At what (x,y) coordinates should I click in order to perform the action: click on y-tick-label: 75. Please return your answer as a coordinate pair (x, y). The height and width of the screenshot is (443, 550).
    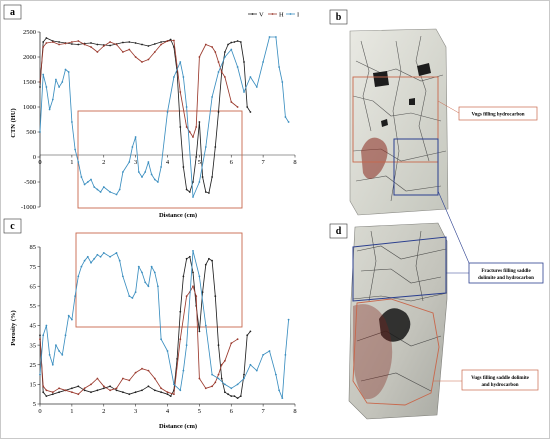
    Looking at the image, I should click on (33, 267).